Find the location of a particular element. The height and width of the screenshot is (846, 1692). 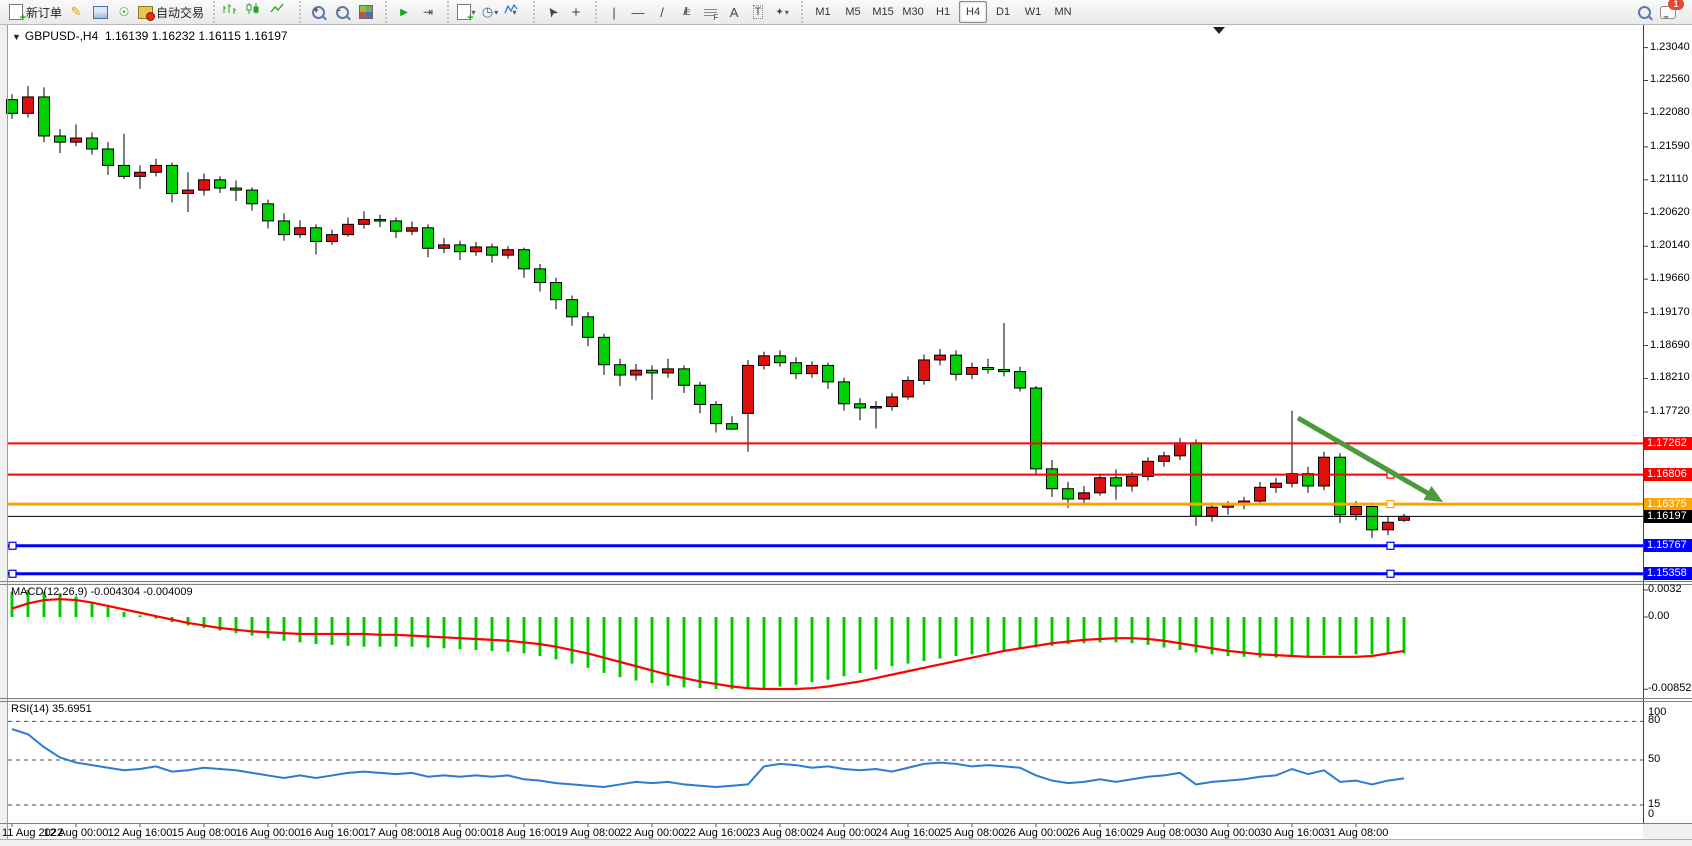

timeframe-m30: M30 is located at coordinates (913, 12).